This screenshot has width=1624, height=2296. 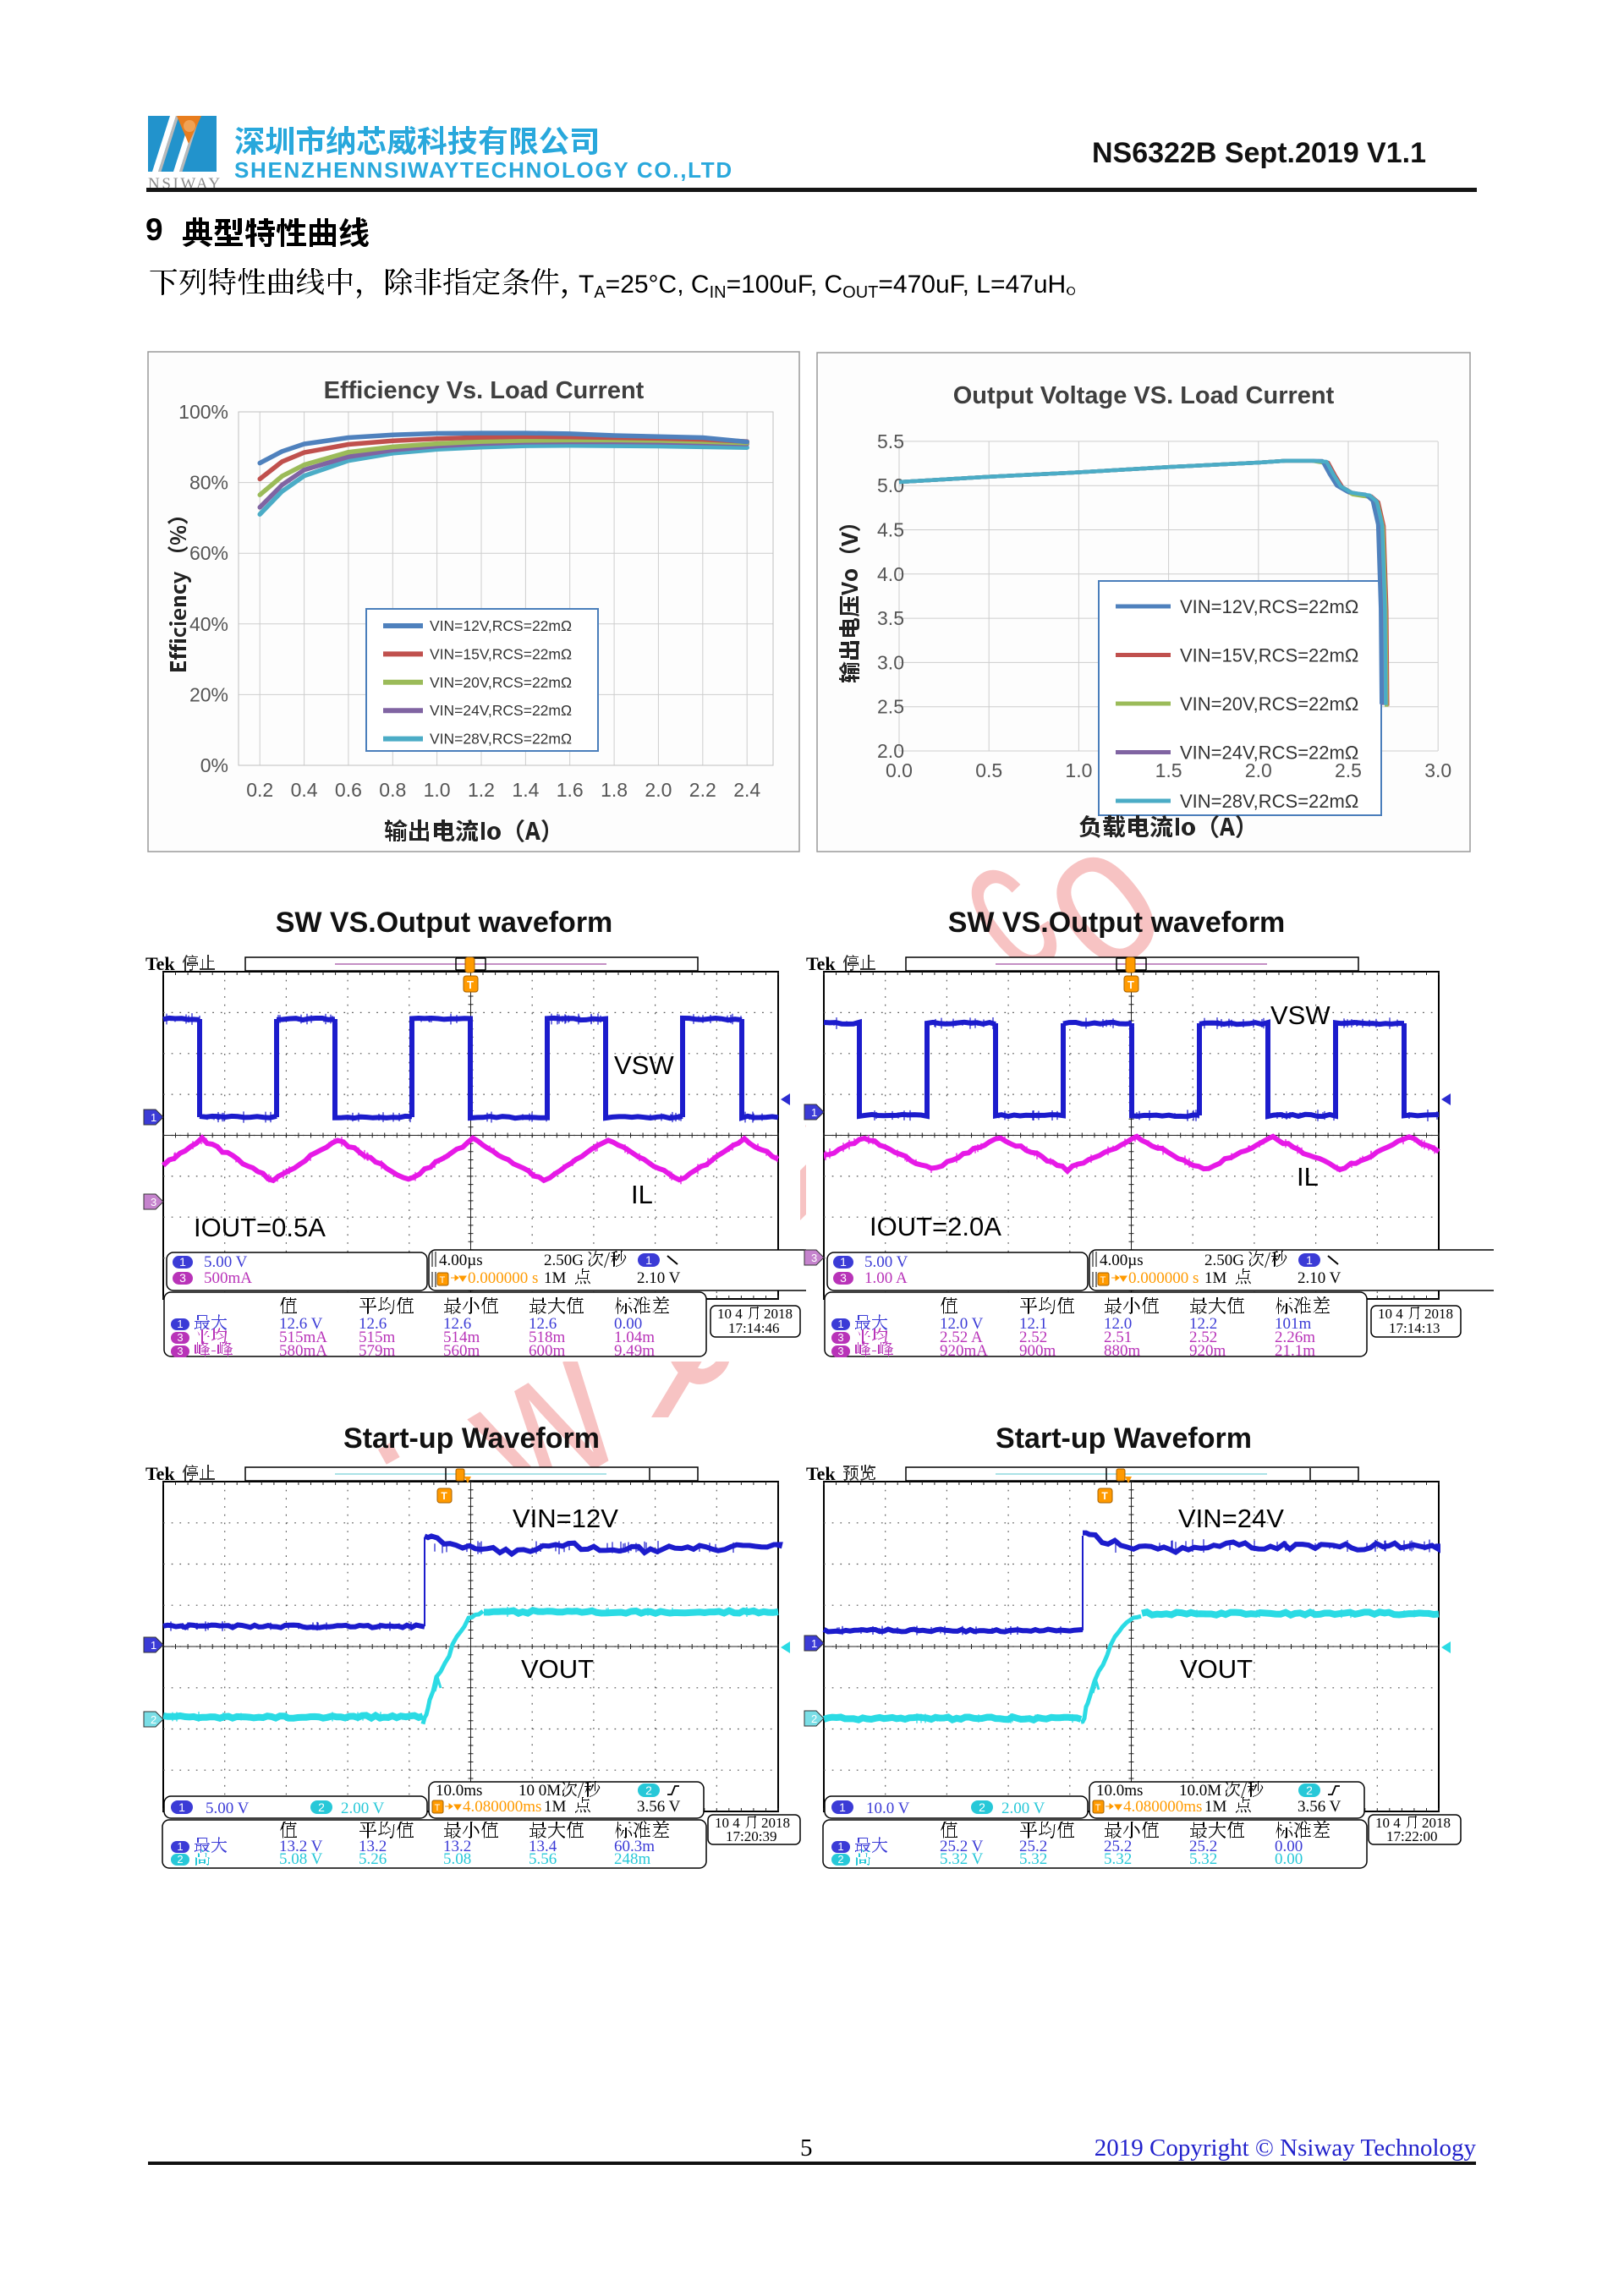 I want to click on svg-text: 5.08 V, so click(x=301, y=1859).